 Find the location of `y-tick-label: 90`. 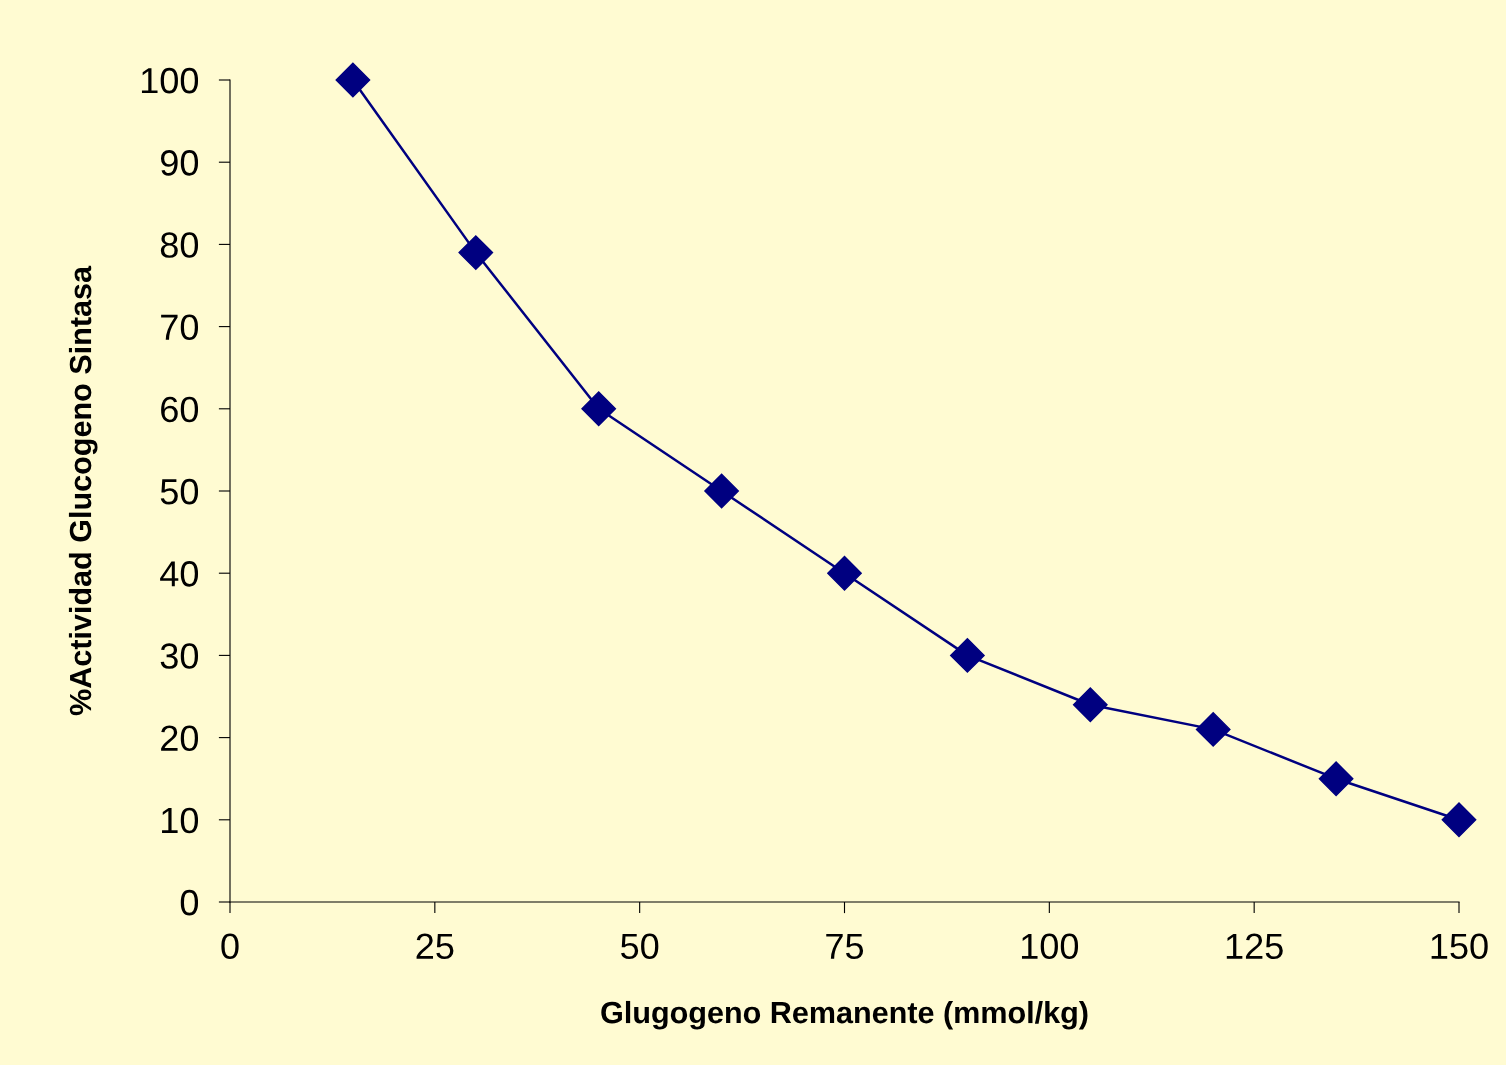

y-tick-label: 90 is located at coordinates (179, 163).